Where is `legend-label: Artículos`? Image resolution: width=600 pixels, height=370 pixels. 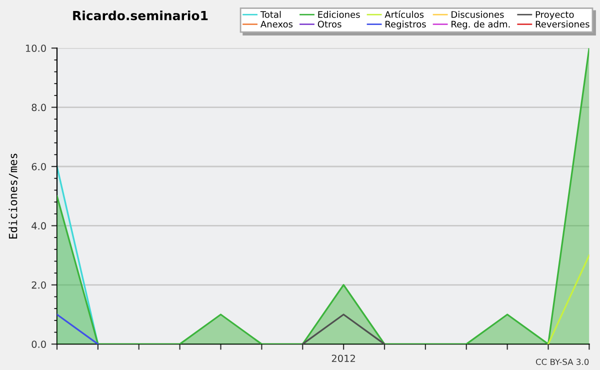 legend-label: Artículos is located at coordinates (404, 14).